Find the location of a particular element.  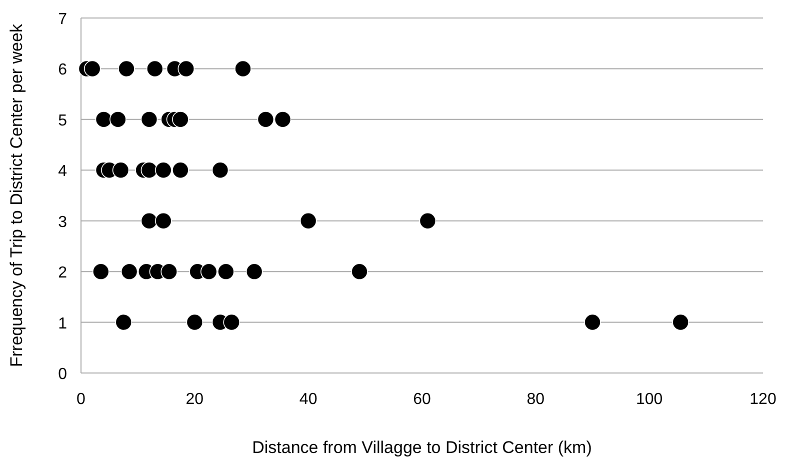

x-tick-label: 20 is located at coordinates (195, 399).